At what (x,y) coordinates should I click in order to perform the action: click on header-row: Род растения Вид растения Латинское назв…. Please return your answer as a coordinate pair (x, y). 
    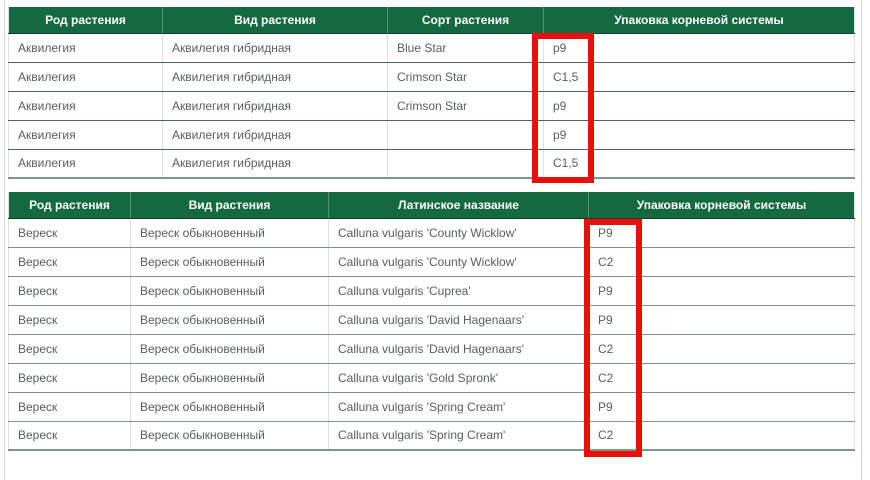
    Looking at the image, I should click on (431, 205).